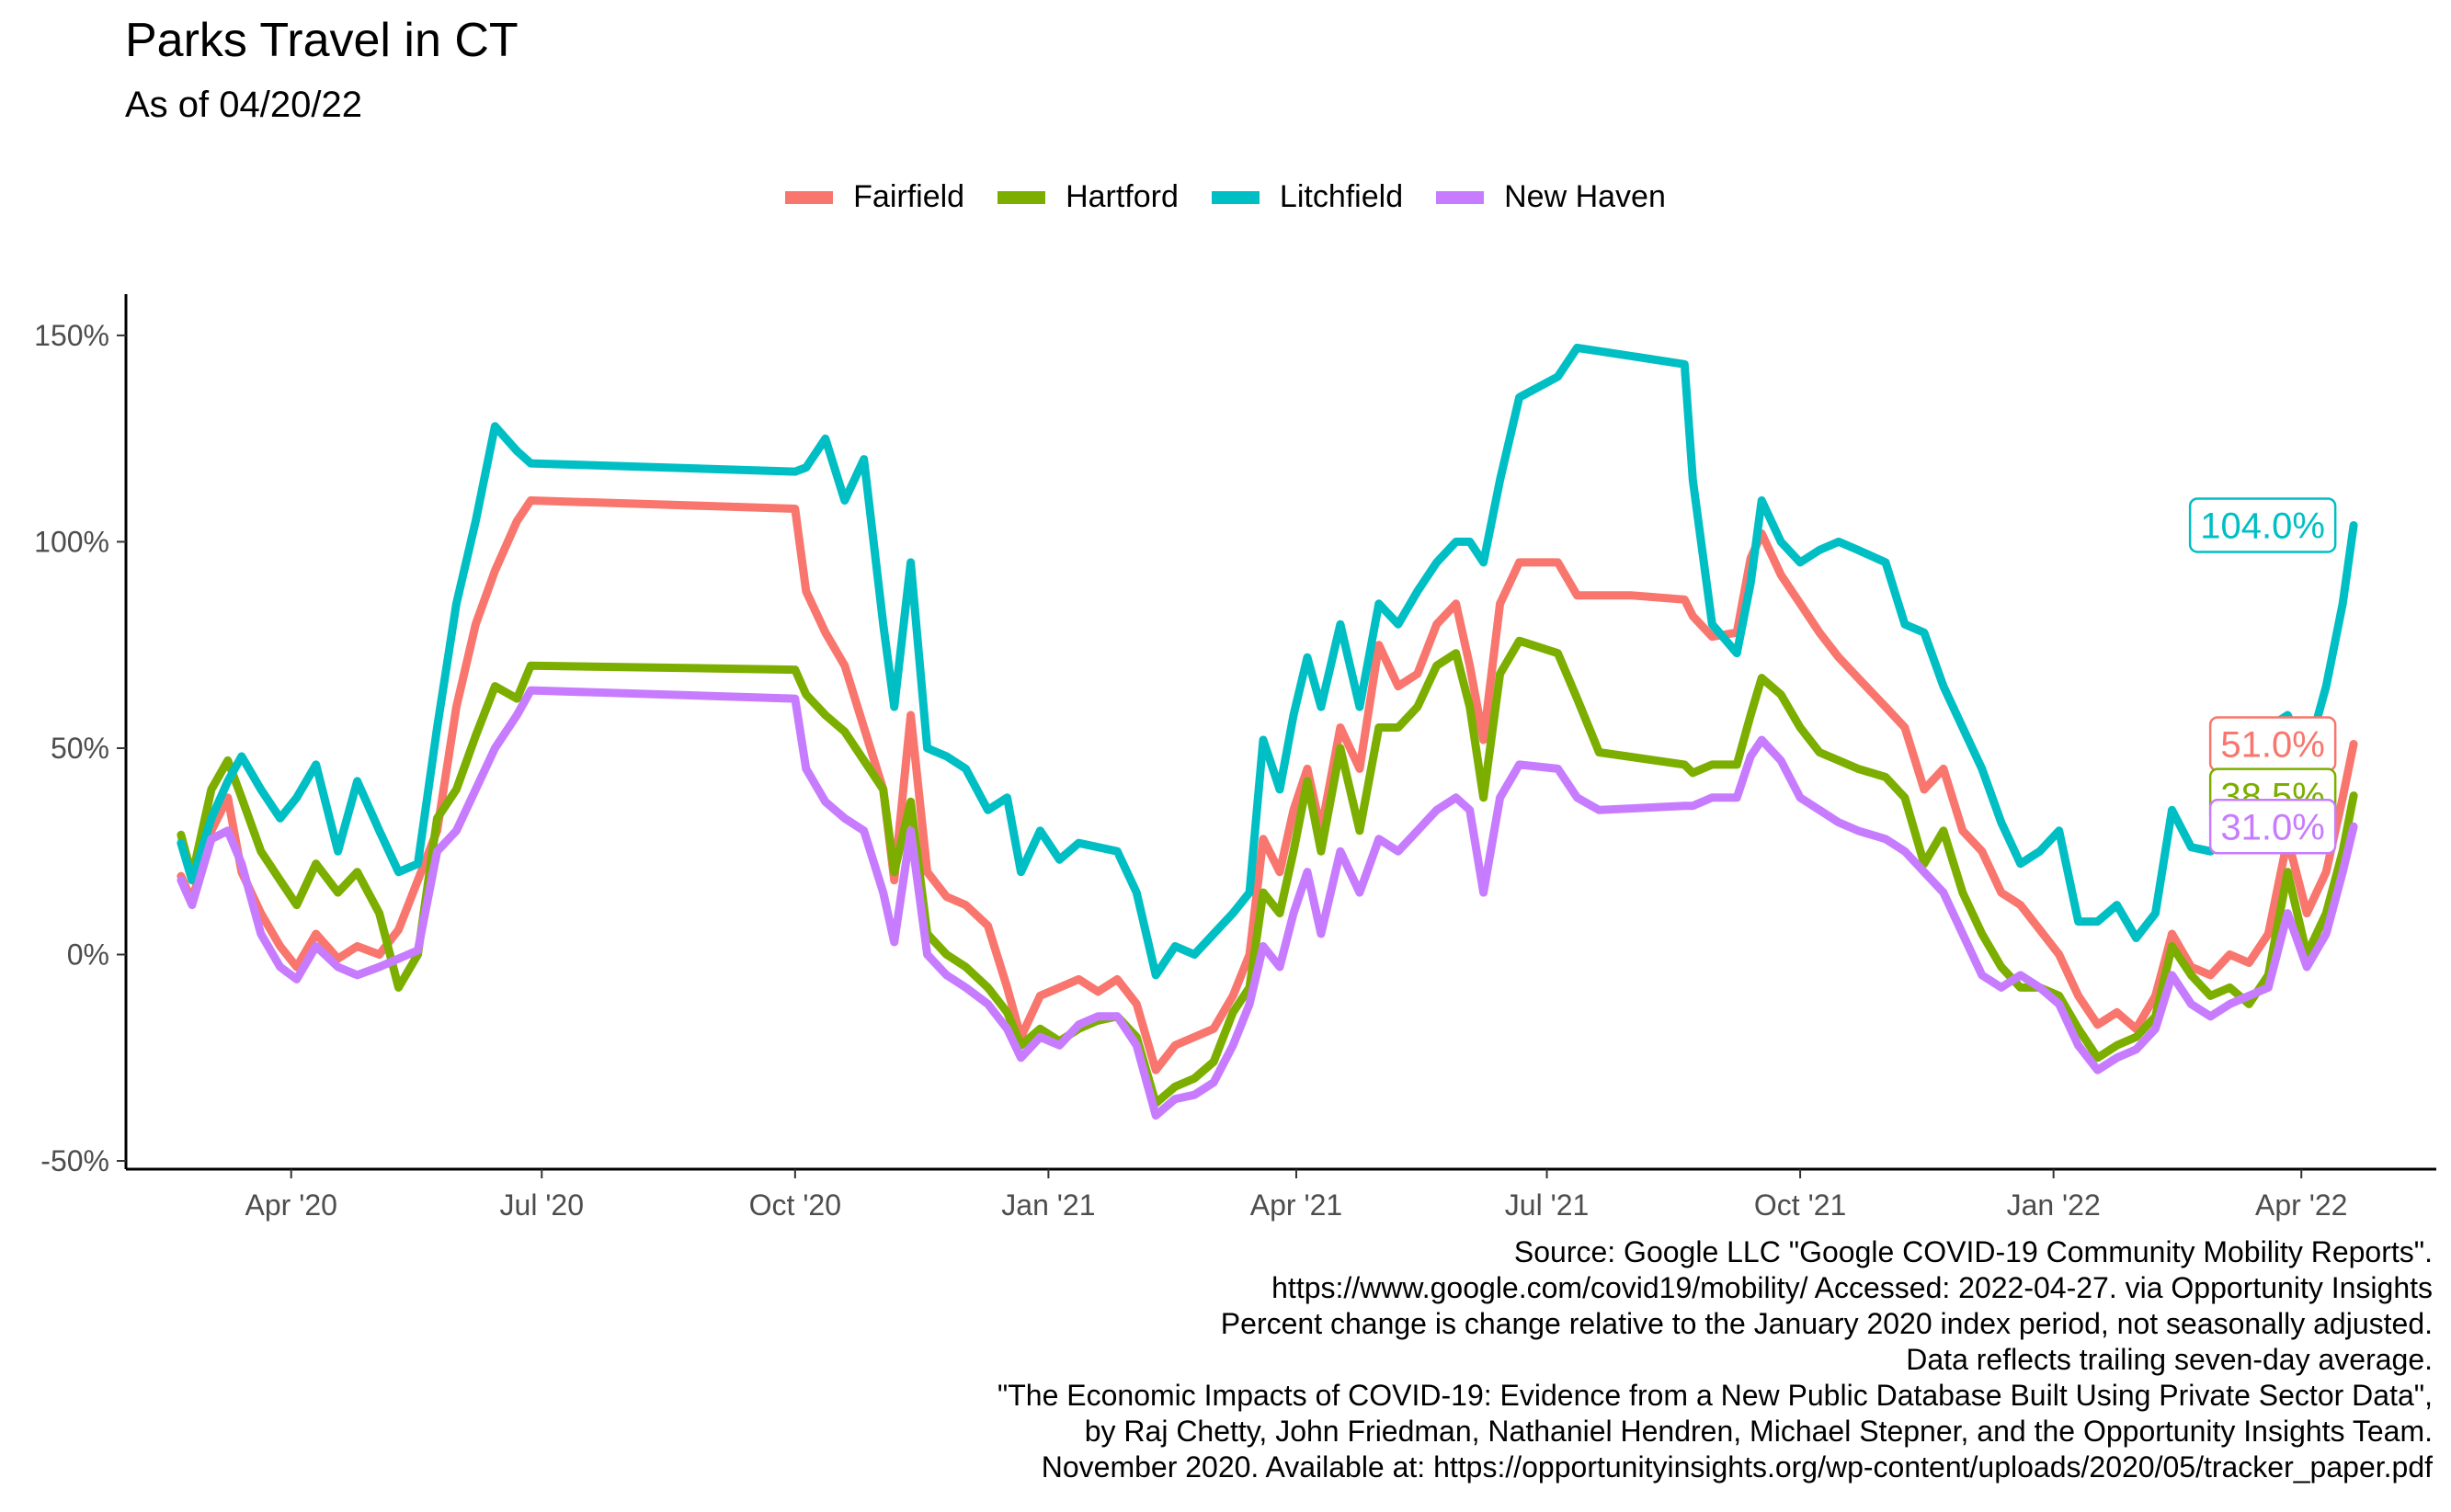 The height and width of the screenshot is (1512, 2451). Describe the element at coordinates (1585, 196) in the screenshot. I see `legend-label: New Haven` at that location.